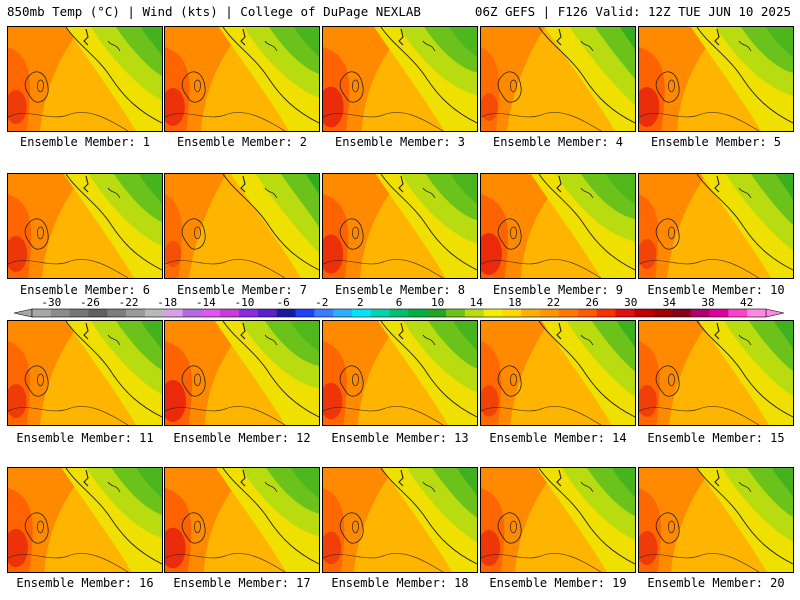 This screenshot has height=600, width=800. What do you see at coordinates (85, 438) in the screenshot?
I see `ensemble-member-label: Ensemble Member: 11` at bounding box center [85, 438].